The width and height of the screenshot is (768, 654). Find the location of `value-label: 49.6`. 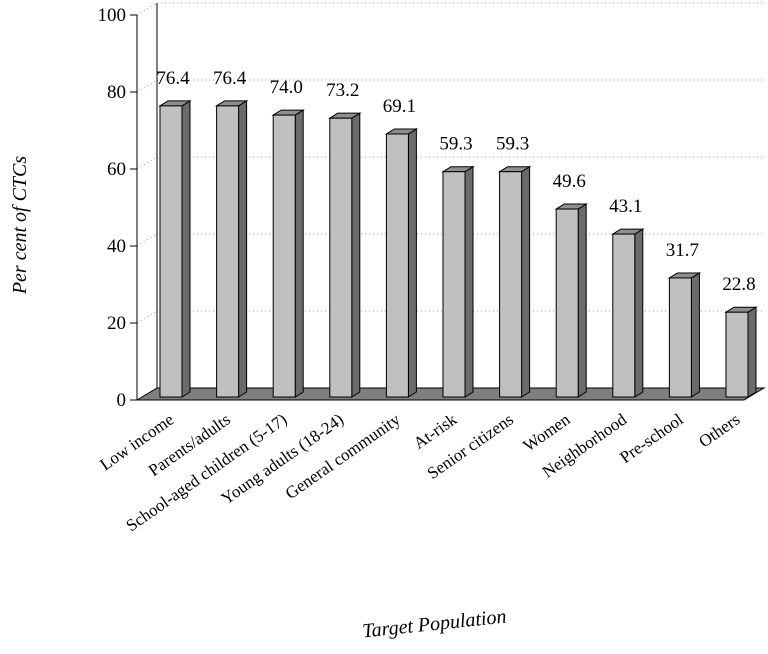

value-label: 49.6 is located at coordinates (569, 181).